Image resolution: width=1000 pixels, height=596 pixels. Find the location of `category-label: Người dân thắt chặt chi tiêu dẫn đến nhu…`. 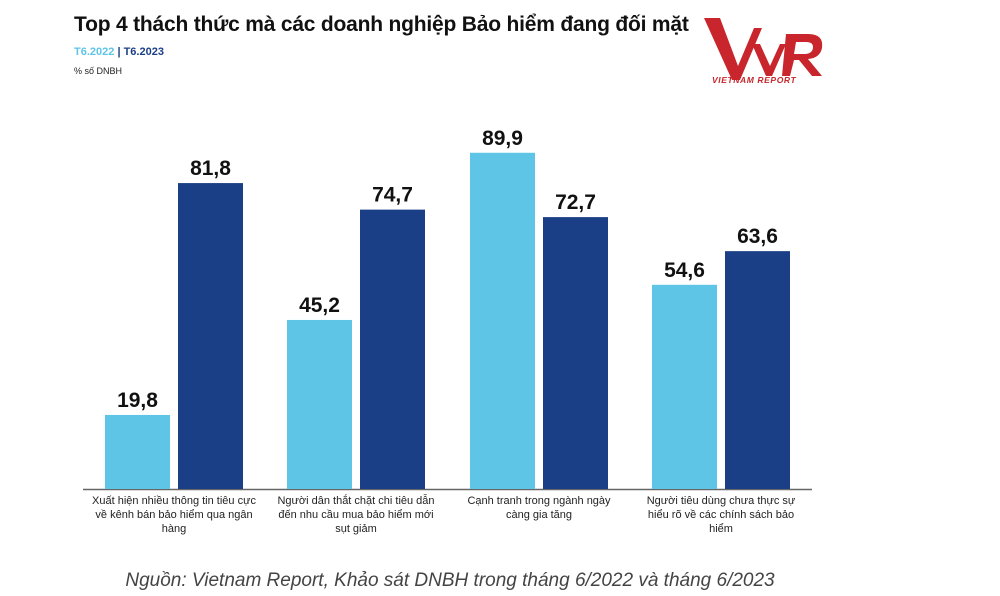

category-label: Người dân thắt chặt chi tiêu dẫn đến nhu… is located at coordinates (356, 515).